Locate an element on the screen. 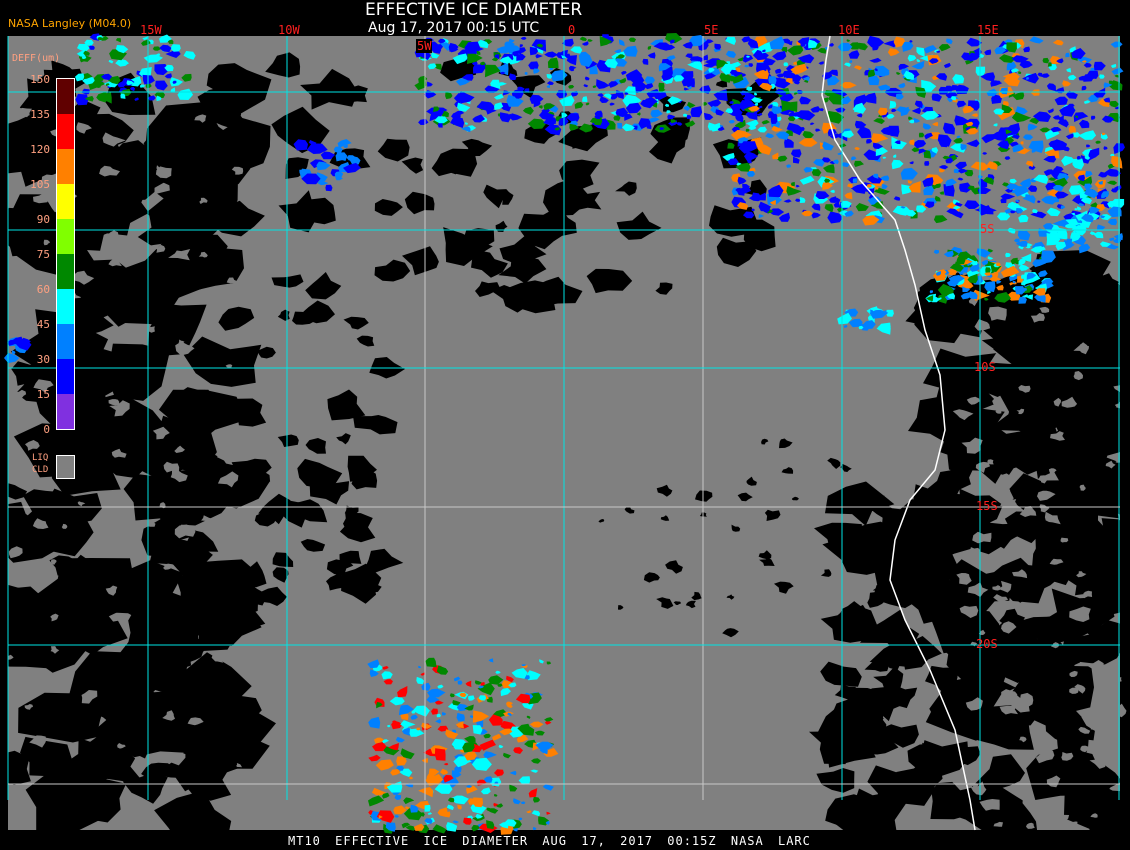 The height and width of the screenshot is (850, 1130). map-title: EFFECTIVE ICE DIAMETER is located at coordinates (474, 10).